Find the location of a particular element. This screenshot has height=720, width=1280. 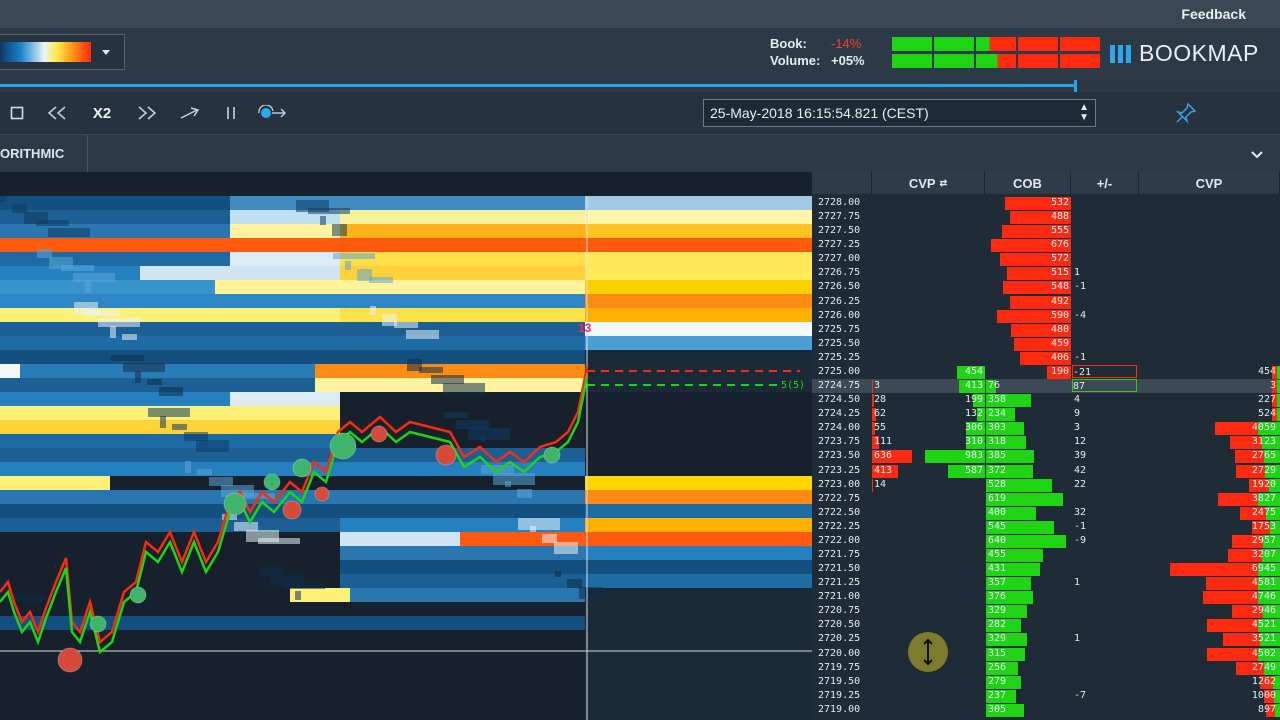

brand-name: BOOKMAP is located at coordinates (1199, 53).